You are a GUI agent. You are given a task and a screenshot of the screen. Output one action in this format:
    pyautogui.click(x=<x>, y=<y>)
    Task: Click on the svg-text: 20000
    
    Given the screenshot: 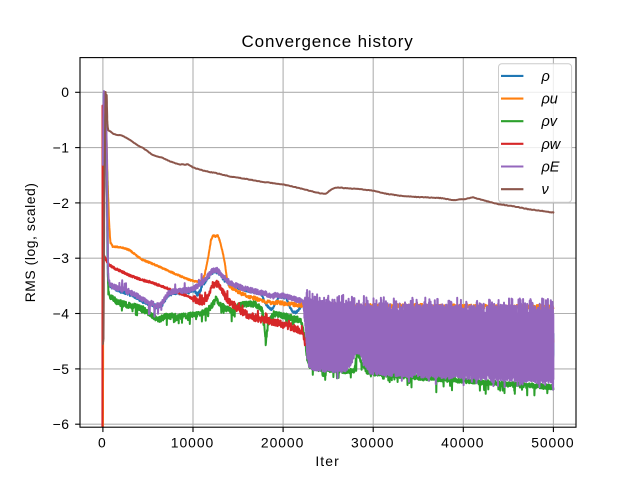 What is the action you would take?
    pyautogui.click(x=282, y=443)
    